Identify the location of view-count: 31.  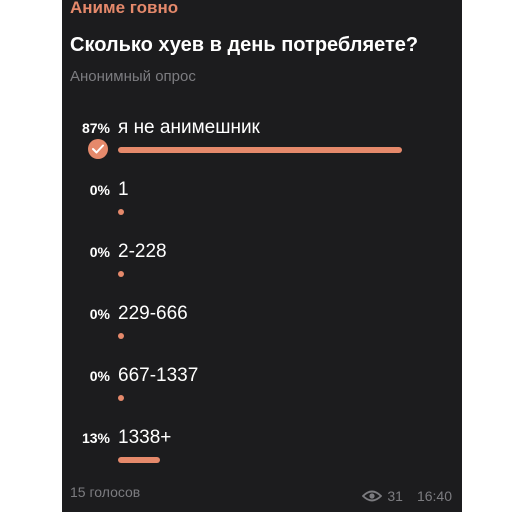
(395, 496).